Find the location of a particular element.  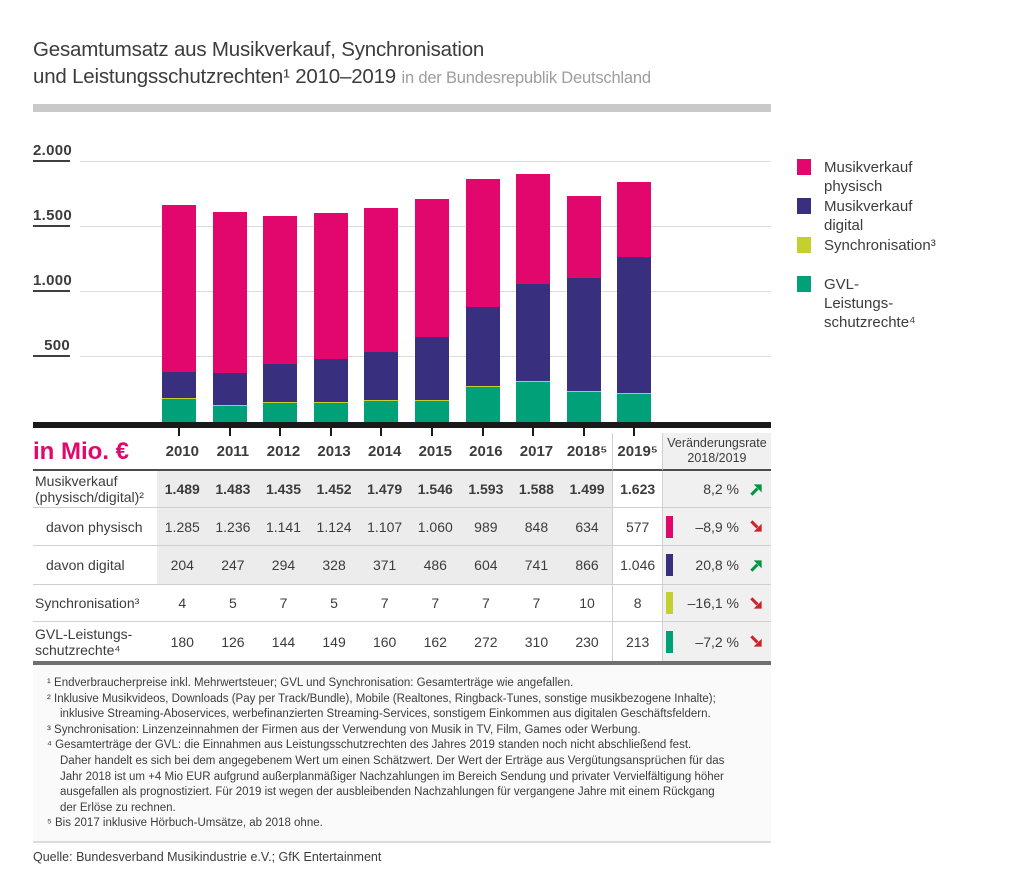

x-axis-tick-2017 is located at coordinates (533, 432).